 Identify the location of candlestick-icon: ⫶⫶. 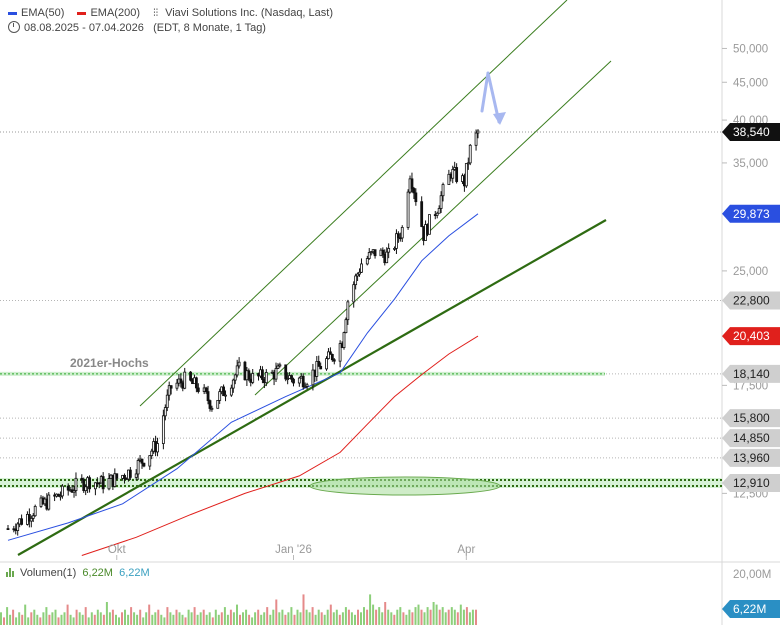
(156, 13).